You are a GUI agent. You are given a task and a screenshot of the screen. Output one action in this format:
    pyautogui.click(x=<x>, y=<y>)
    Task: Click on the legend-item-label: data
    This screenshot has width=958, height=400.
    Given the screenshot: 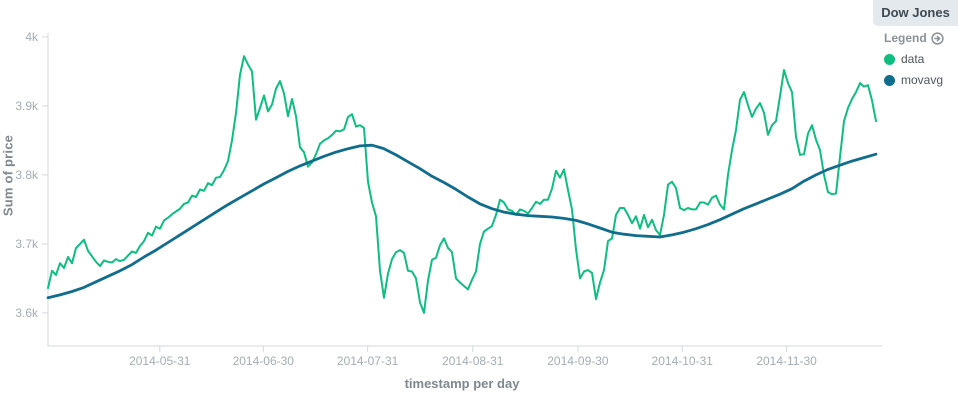 What is the action you would take?
    pyautogui.click(x=913, y=59)
    